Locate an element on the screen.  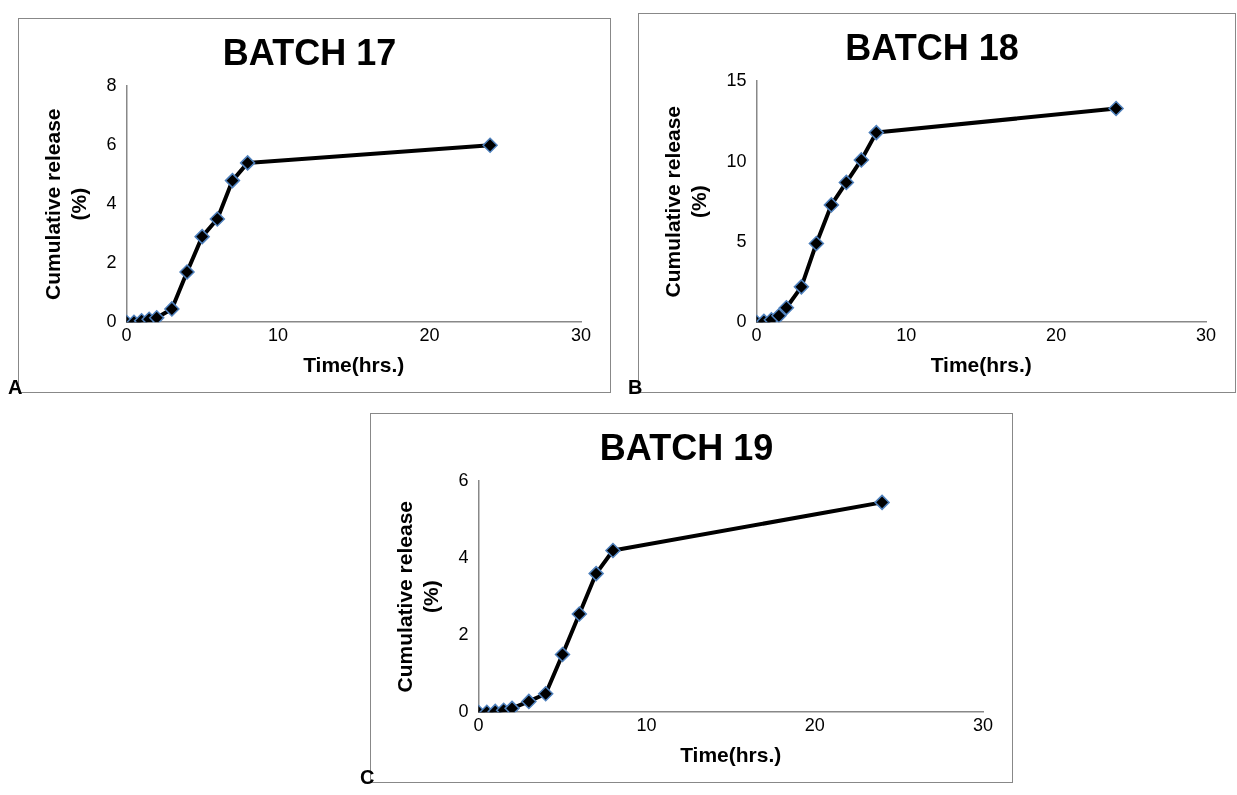
text: C is located at coordinates (367, 777).